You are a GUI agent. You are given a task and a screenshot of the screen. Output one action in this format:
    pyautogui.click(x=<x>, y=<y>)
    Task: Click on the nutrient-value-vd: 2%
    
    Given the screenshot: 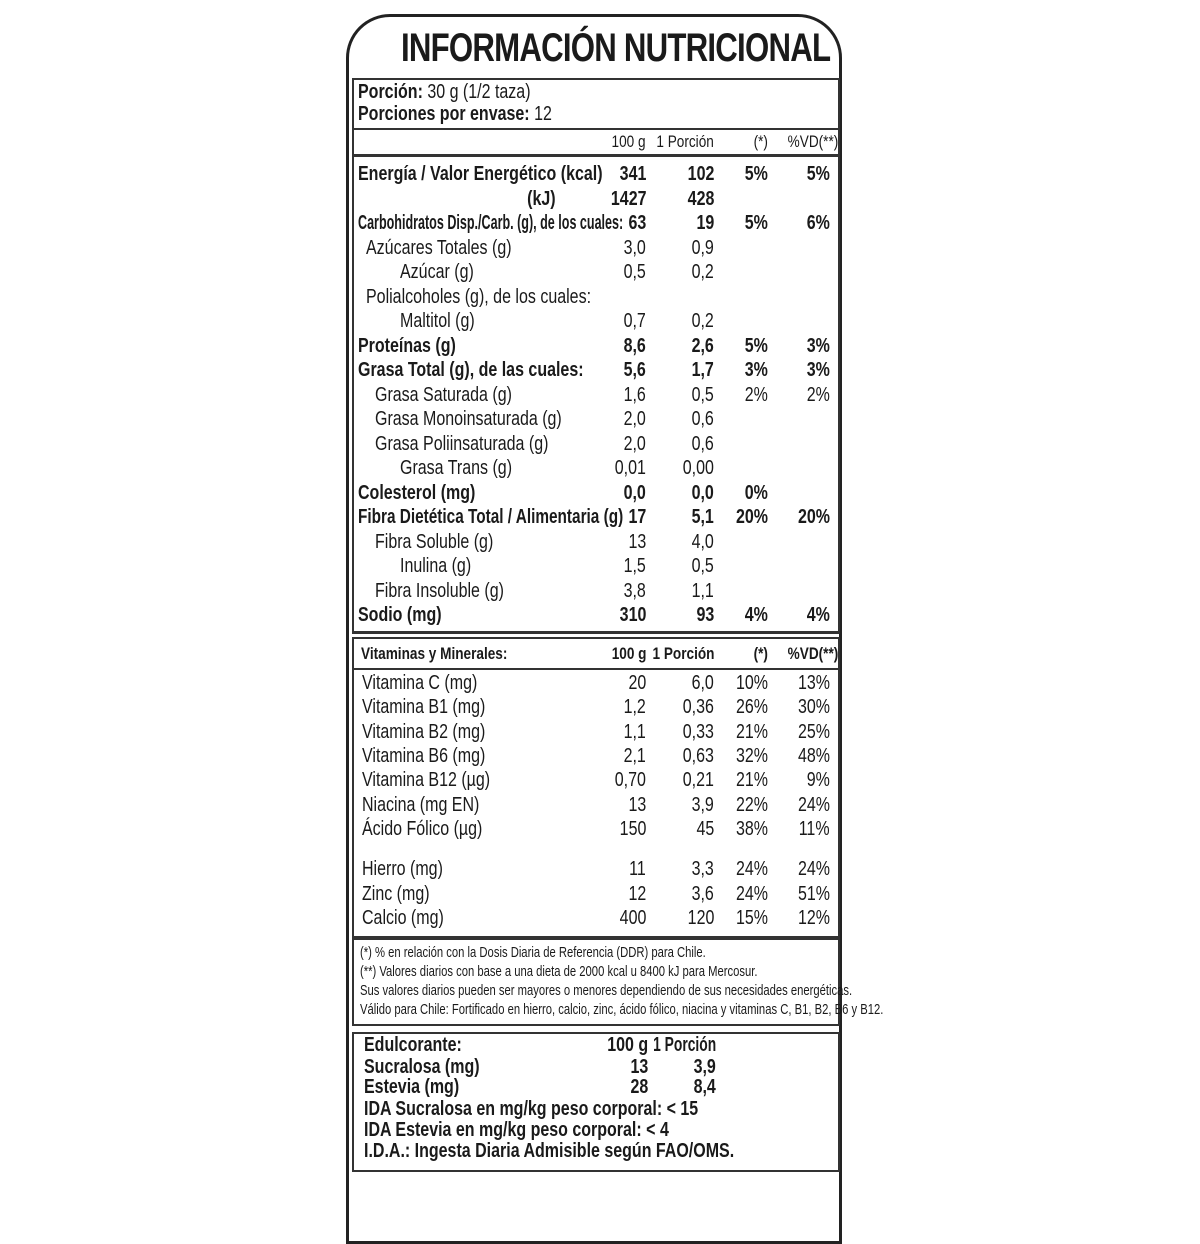 What is the action you would take?
    pyautogui.click(x=818, y=394)
    